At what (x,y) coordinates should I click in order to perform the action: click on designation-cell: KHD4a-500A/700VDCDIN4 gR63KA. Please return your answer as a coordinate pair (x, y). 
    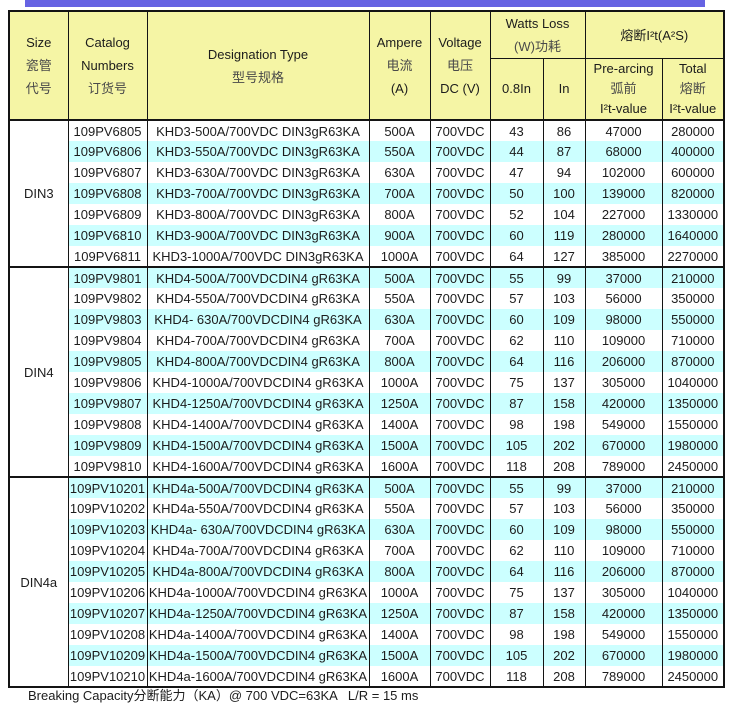
    Looking at the image, I should click on (258, 487).